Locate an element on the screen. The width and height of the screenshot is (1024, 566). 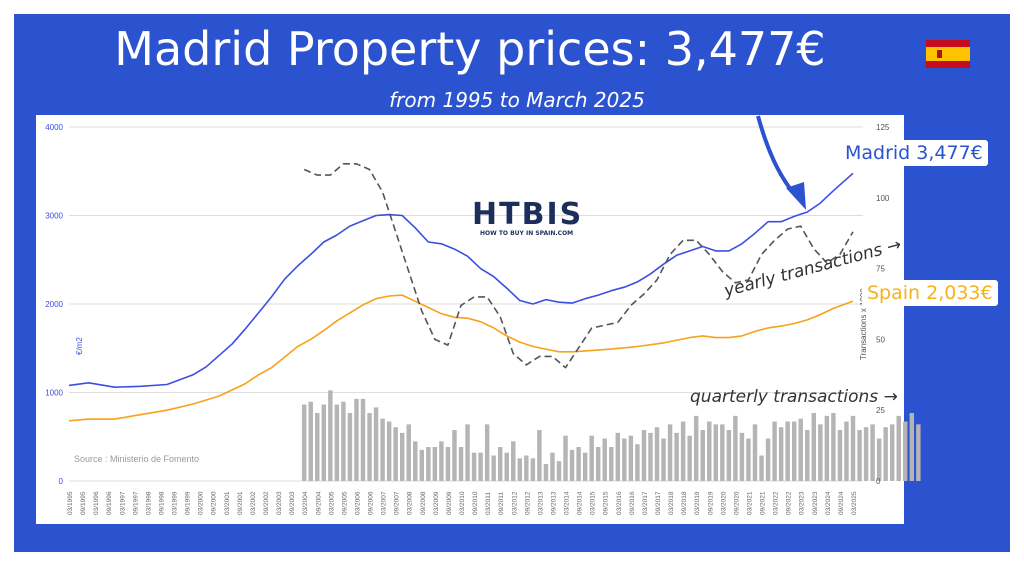
logo-name: HTBIS is located at coordinates (527, 214).